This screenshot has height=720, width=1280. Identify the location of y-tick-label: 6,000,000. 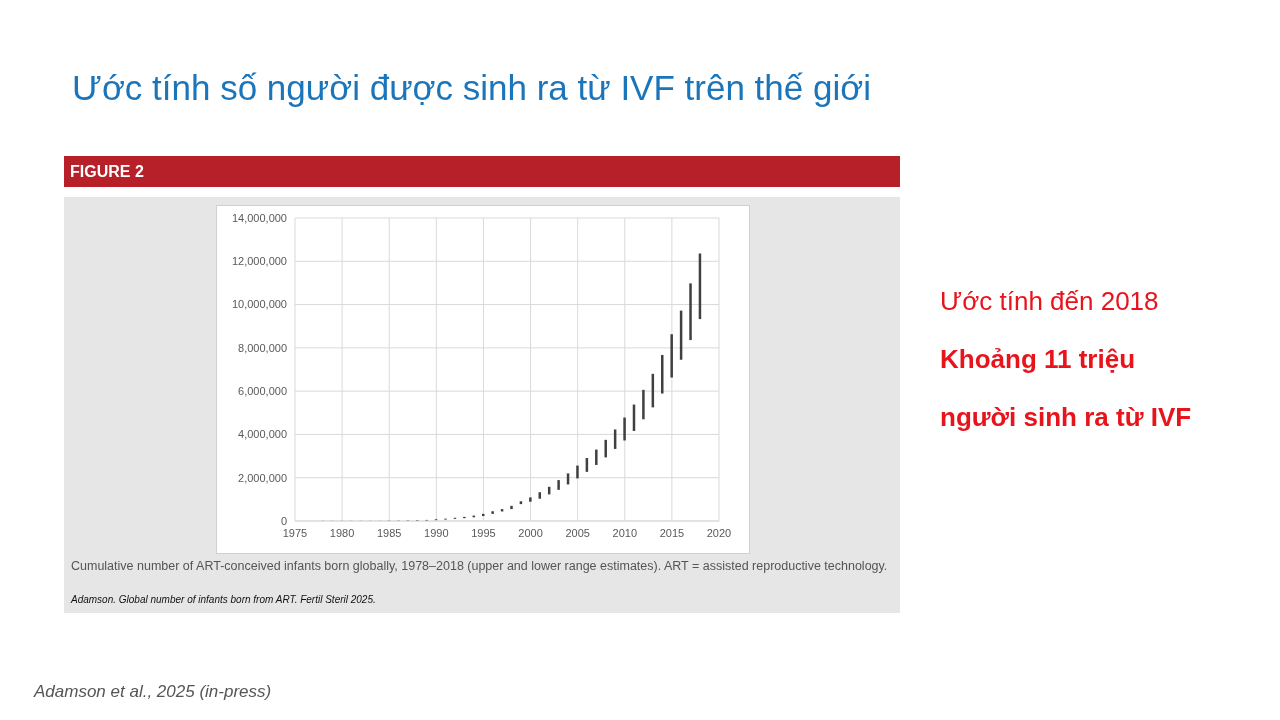
(262, 391).